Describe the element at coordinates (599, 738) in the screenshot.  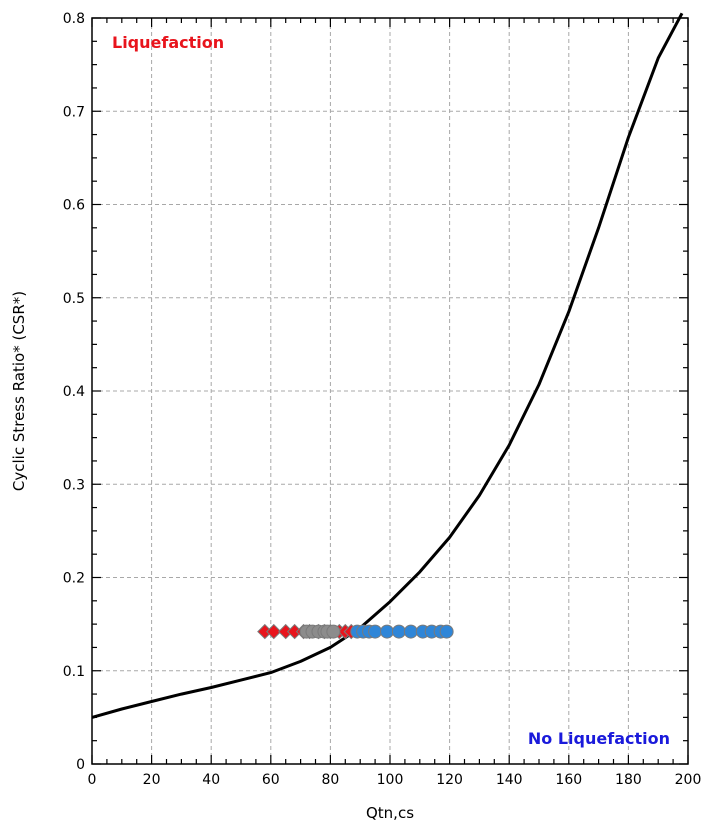
I see `no-liquefaction-label: No Liquefaction` at that location.